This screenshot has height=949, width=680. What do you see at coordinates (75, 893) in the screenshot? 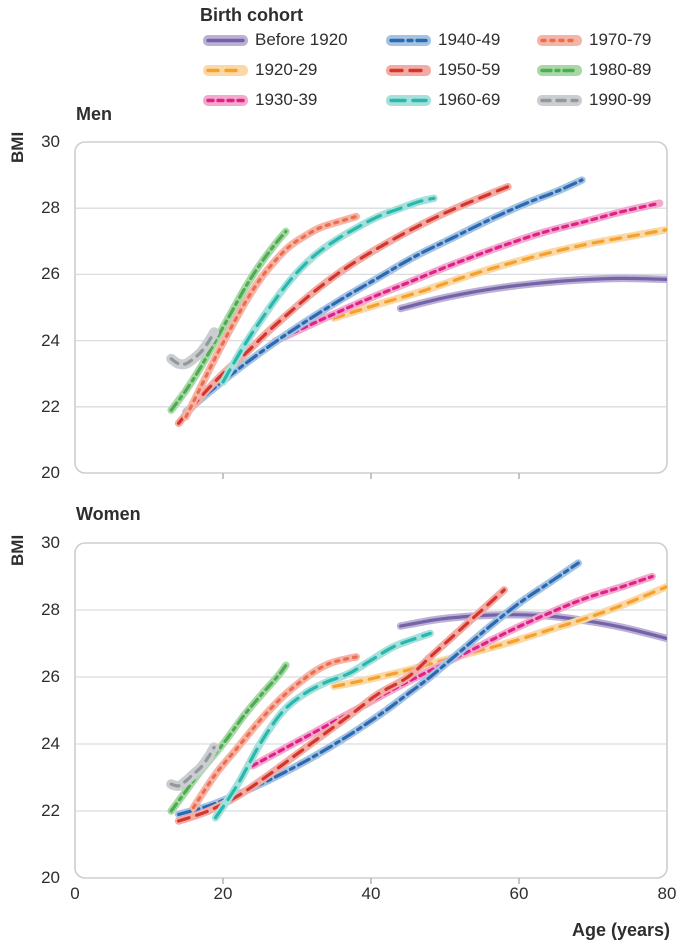
I see `x-axis-tick: 0` at bounding box center [75, 893].